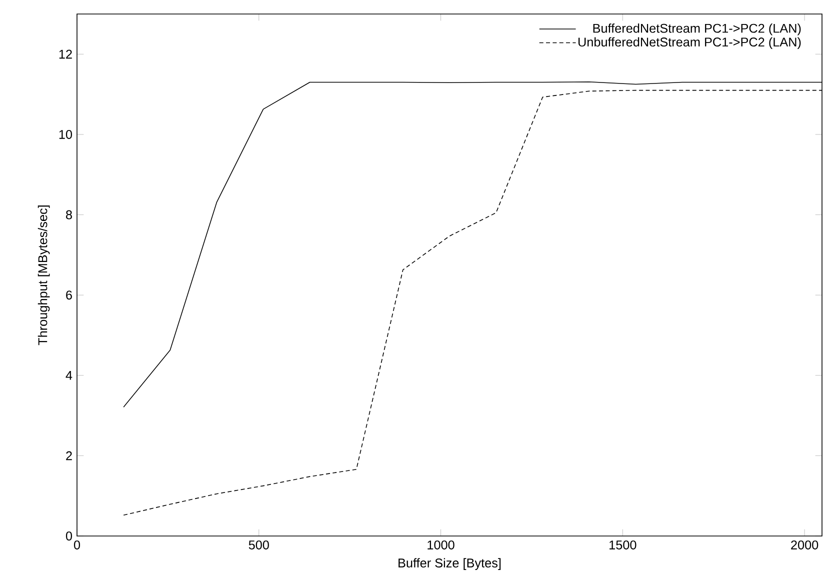 The width and height of the screenshot is (826, 587). What do you see at coordinates (689, 43) in the screenshot?
I see `legend-label: UnbufferedNetStream PC1->PC2 (LAN)` at bounding box center [689, 43].